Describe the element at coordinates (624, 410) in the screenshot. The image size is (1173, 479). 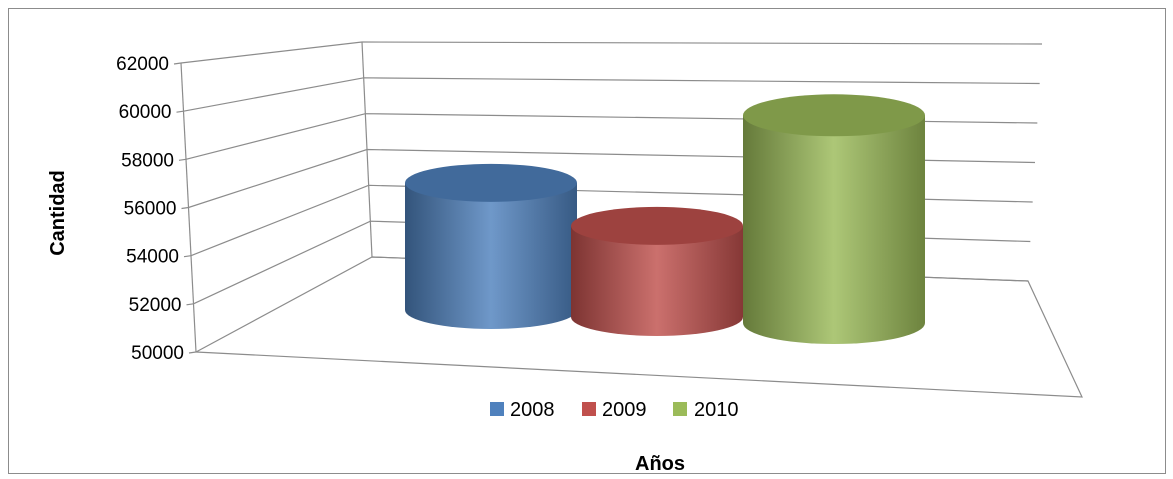
I see `legend-label: 2009` at that location.